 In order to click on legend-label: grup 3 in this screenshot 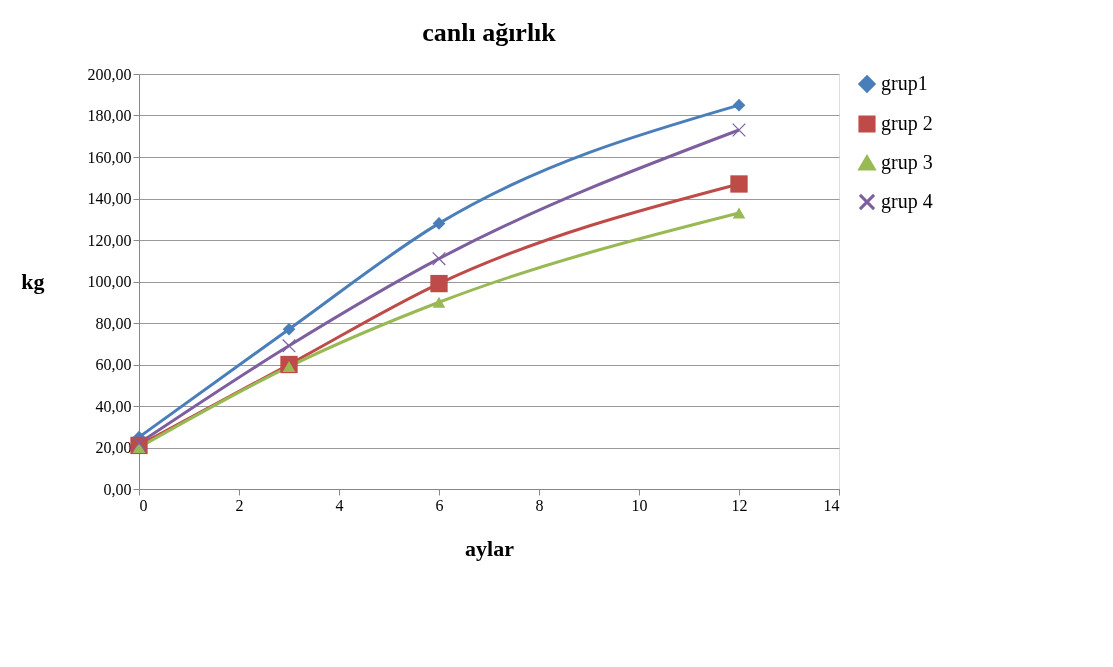, I will do `click(907, 162)`.